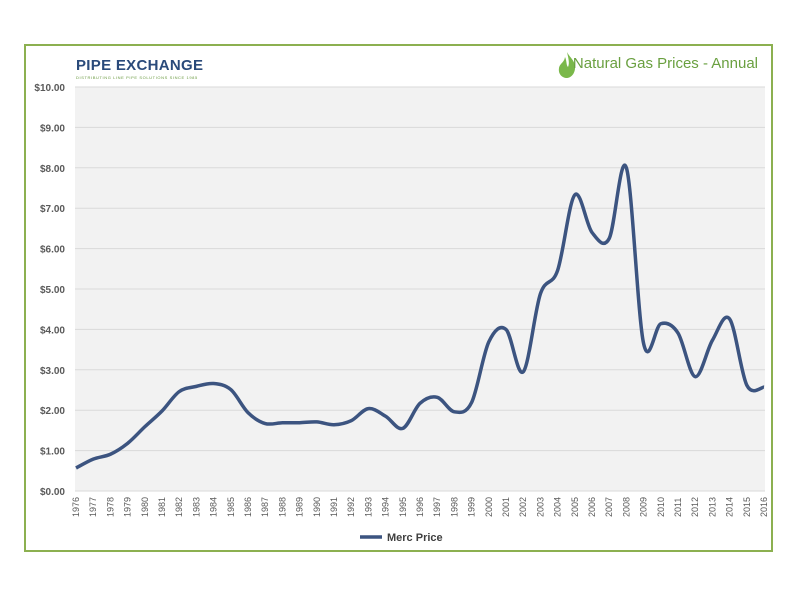 The image size is (800, 600). Describe the element at coordinates (626, 507) in the screenshot. I see `x-tick-label: 2008` at that location.